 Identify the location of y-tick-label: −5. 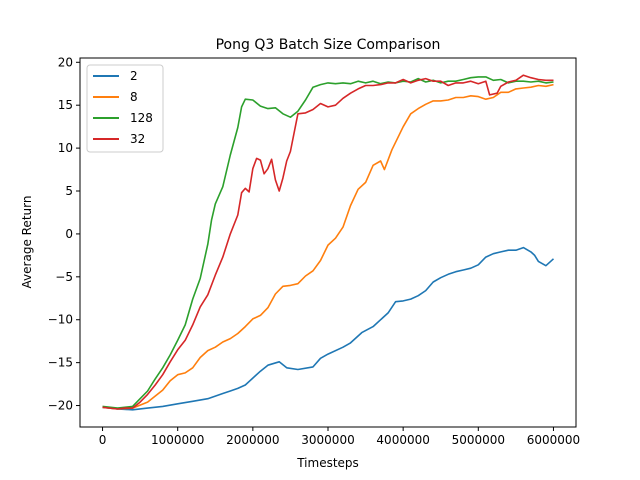
(64, 277).